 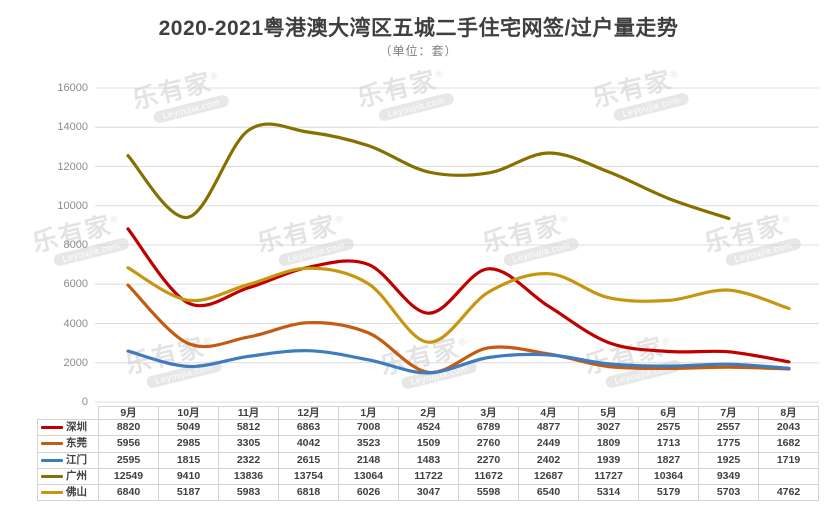 What do you see at coordinates (128, 460) in the screenshot?
I see `value-cell: 2595` at bounding box center [128, 460].